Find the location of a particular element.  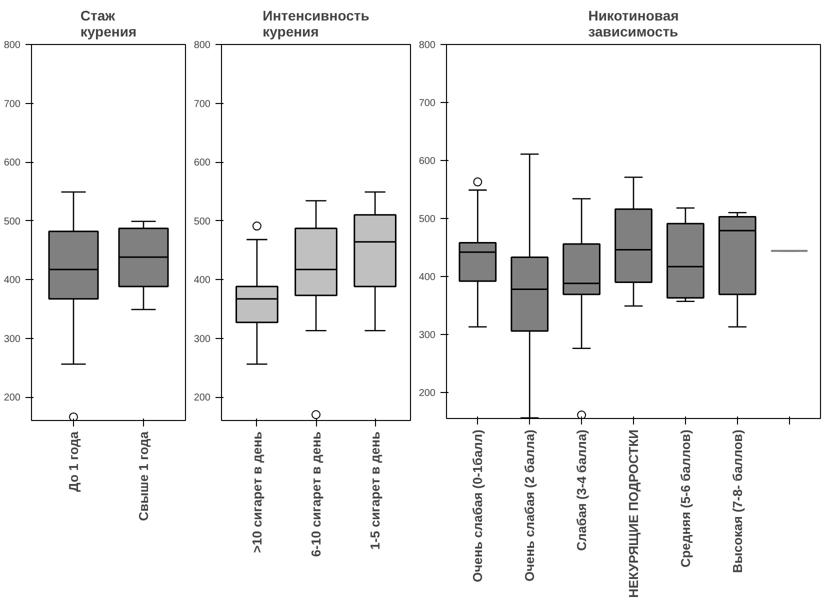

chart-title: Никотиновая зависимость is located at coordinates (633, 24).